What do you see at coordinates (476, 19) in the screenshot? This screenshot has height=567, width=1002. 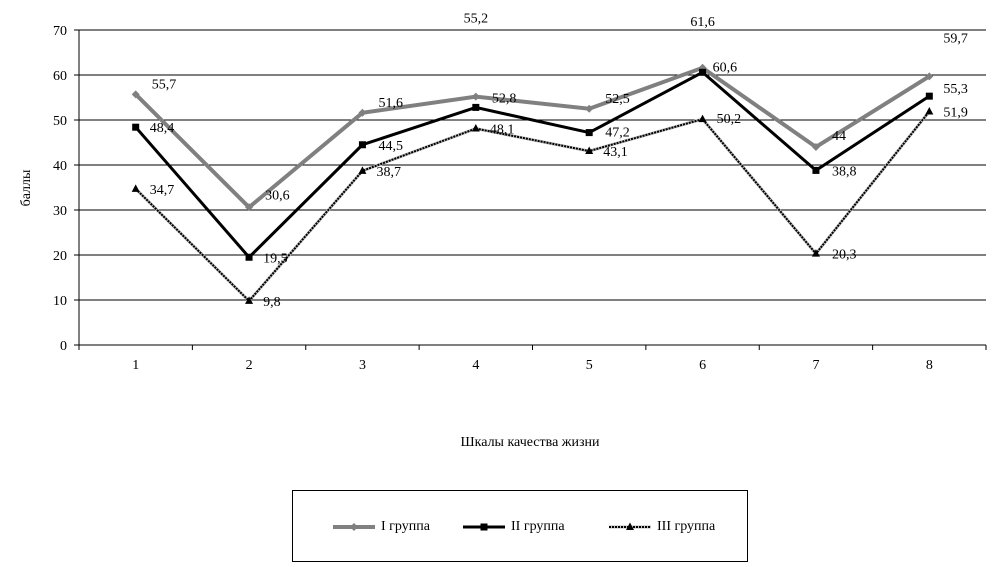 I see `data-label: 55,2` at bounding box center [476, 19].